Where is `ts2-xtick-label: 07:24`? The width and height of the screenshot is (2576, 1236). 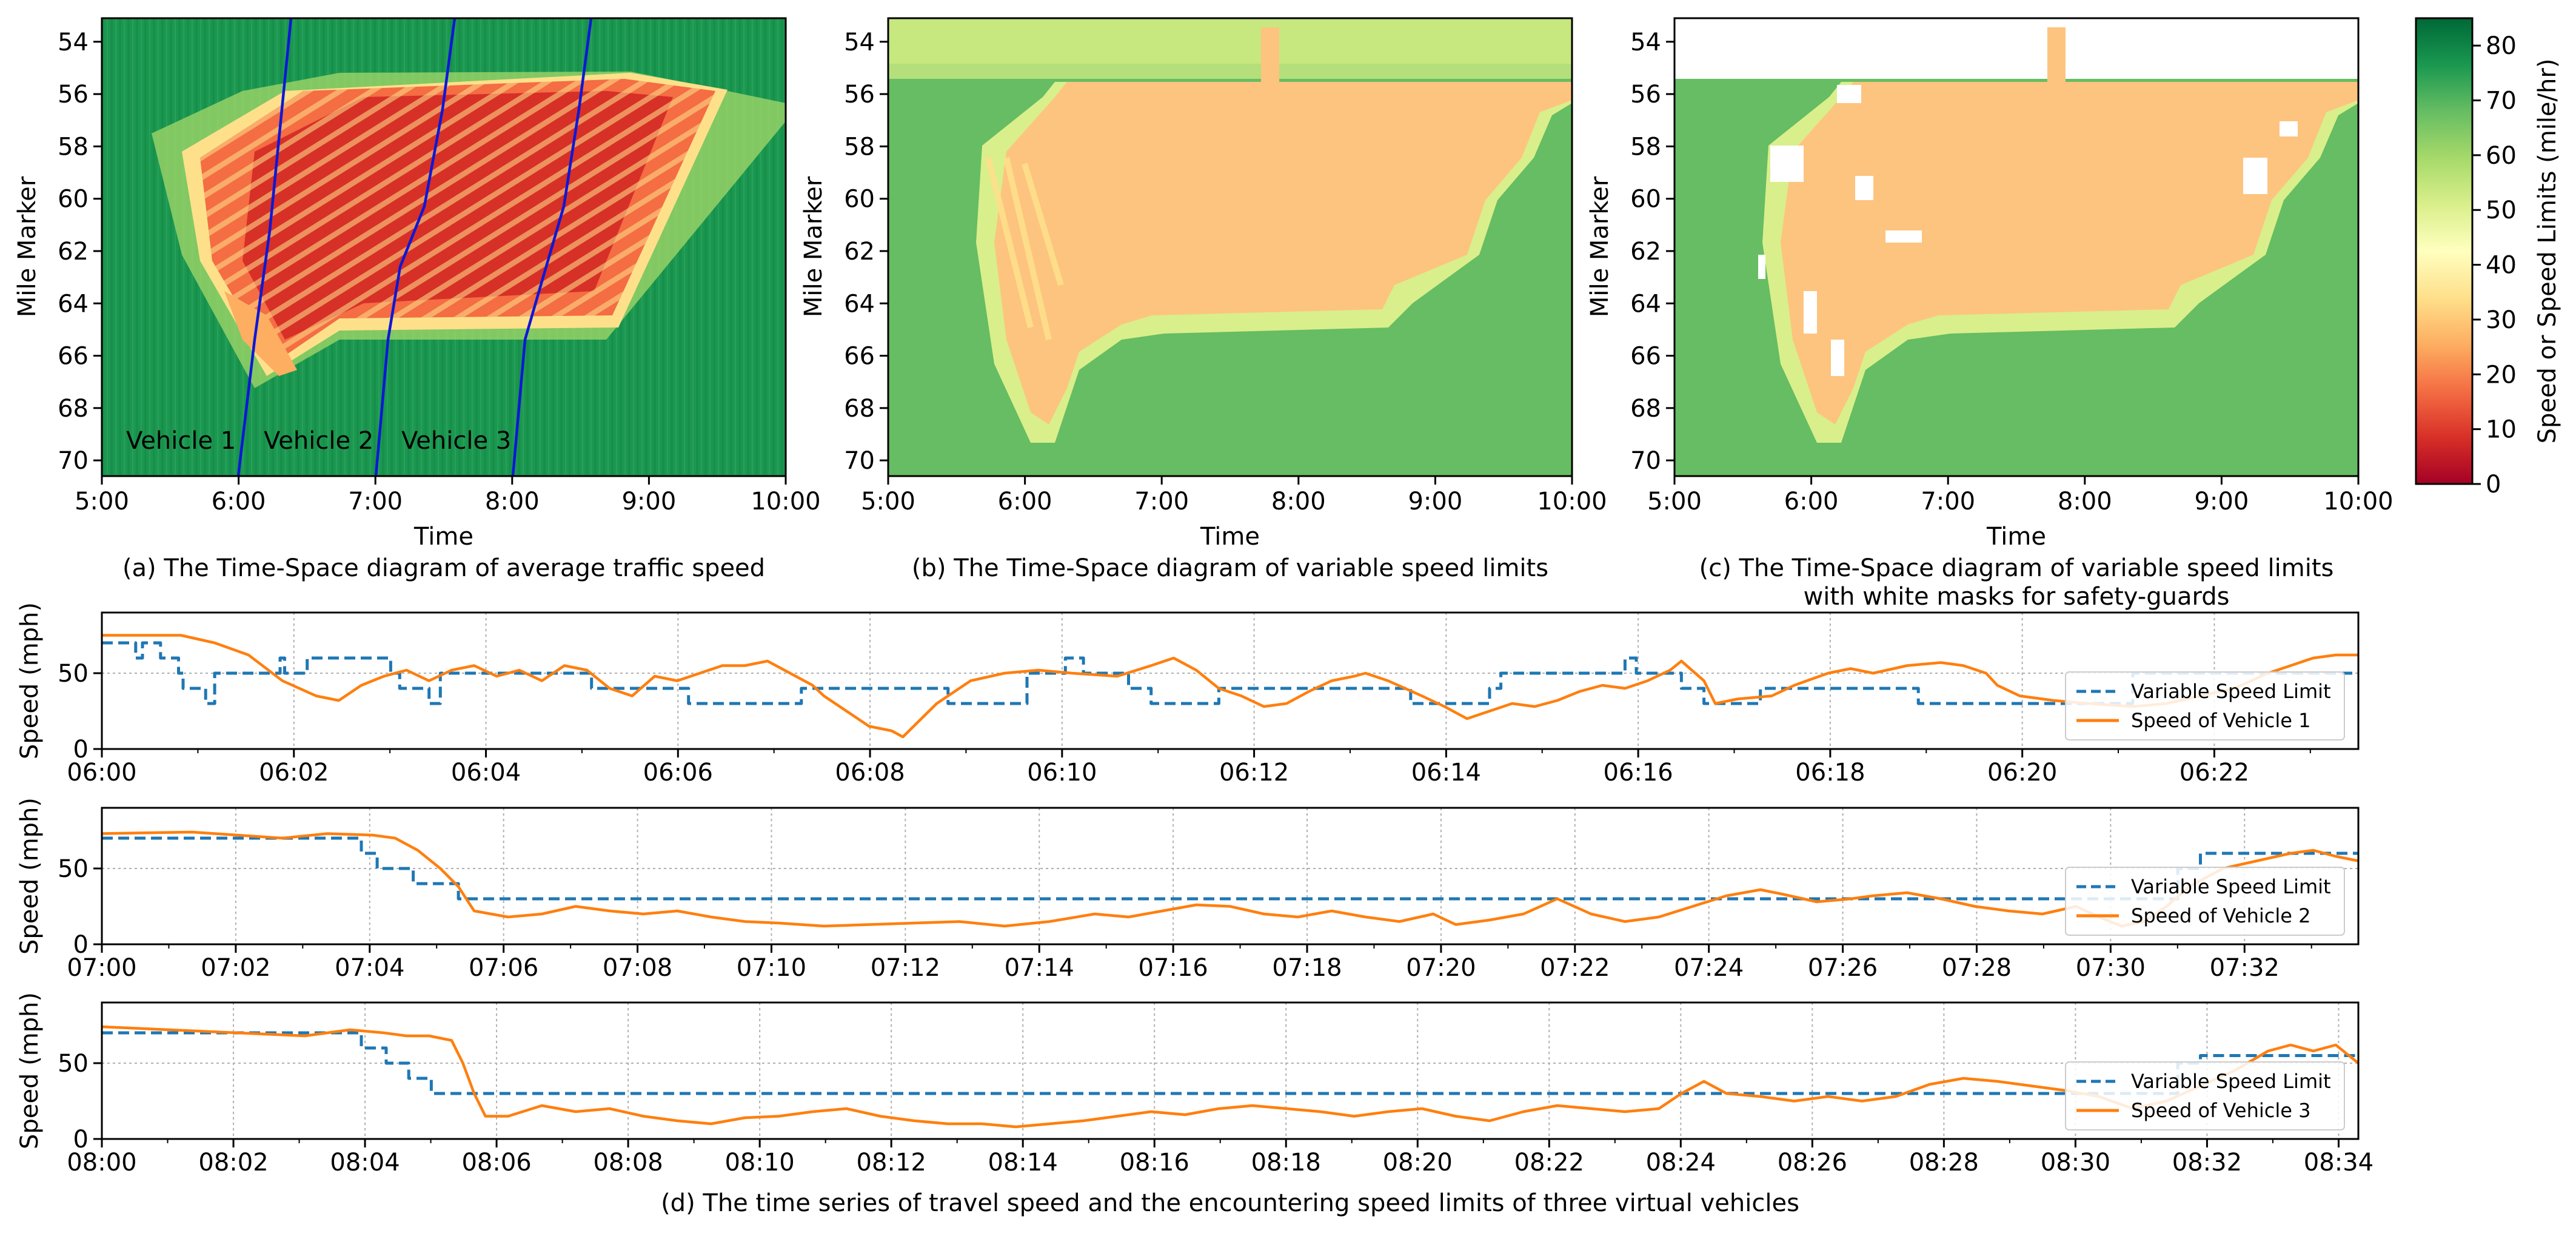 ts2-xtick-label: 07:24 is located at coordinates (1709, 968).